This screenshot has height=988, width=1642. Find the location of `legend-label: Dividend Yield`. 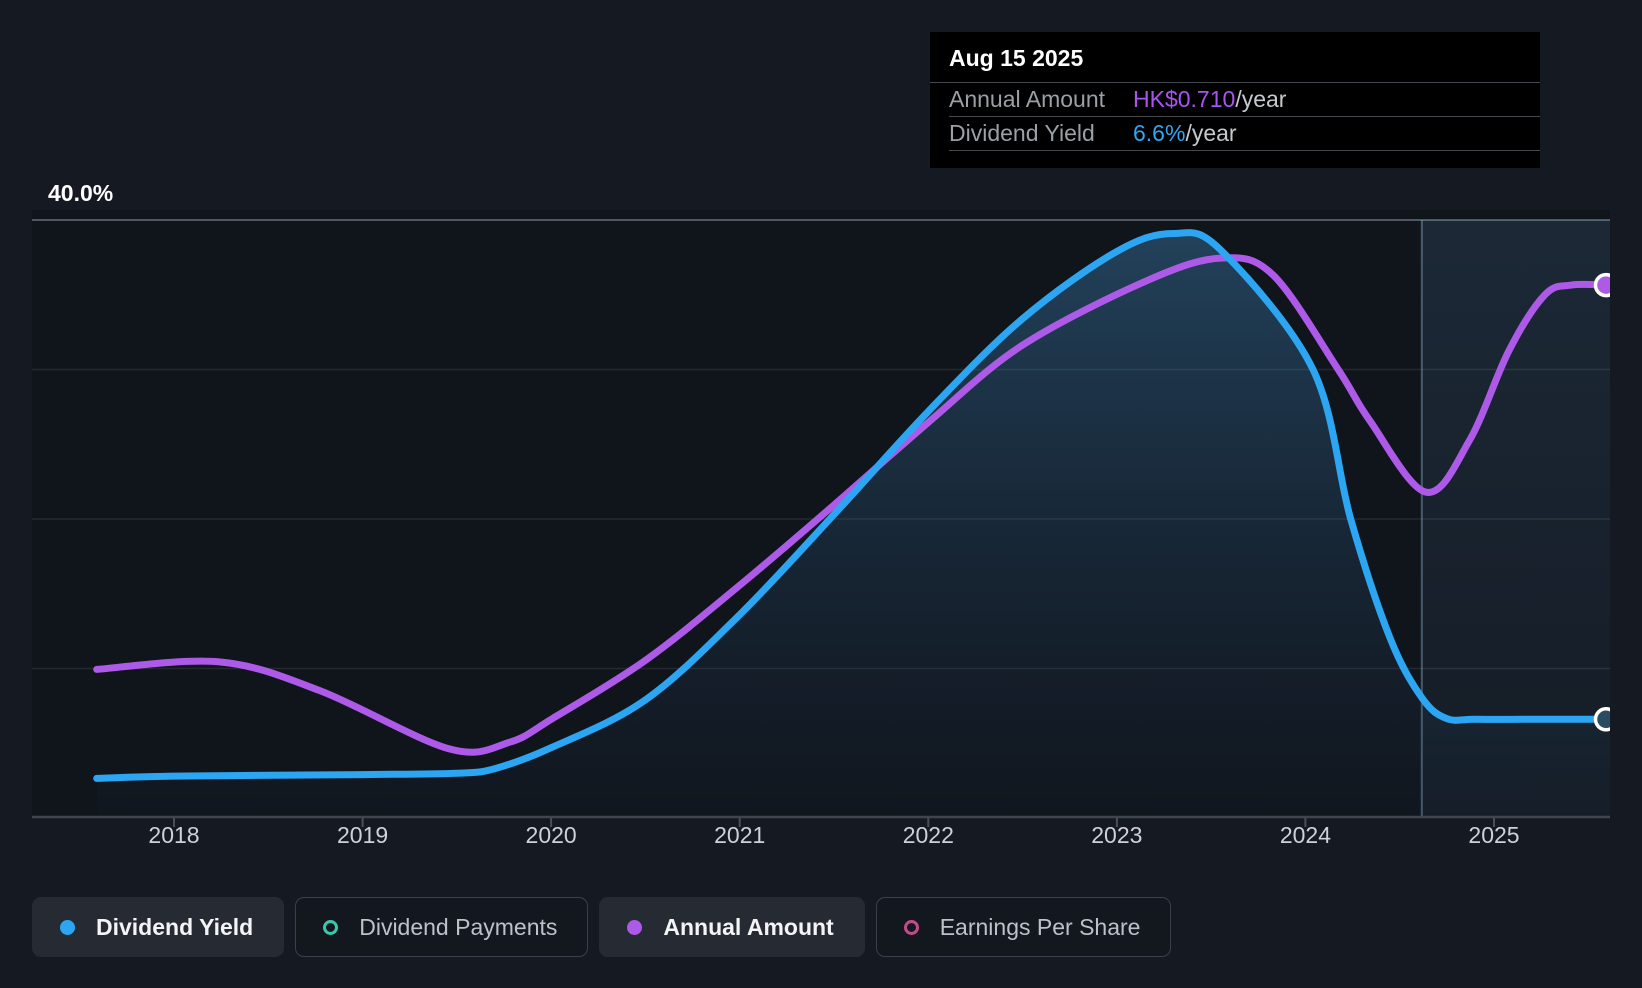

legend-label: Dividend Yield is located at coordinates (175, 926).